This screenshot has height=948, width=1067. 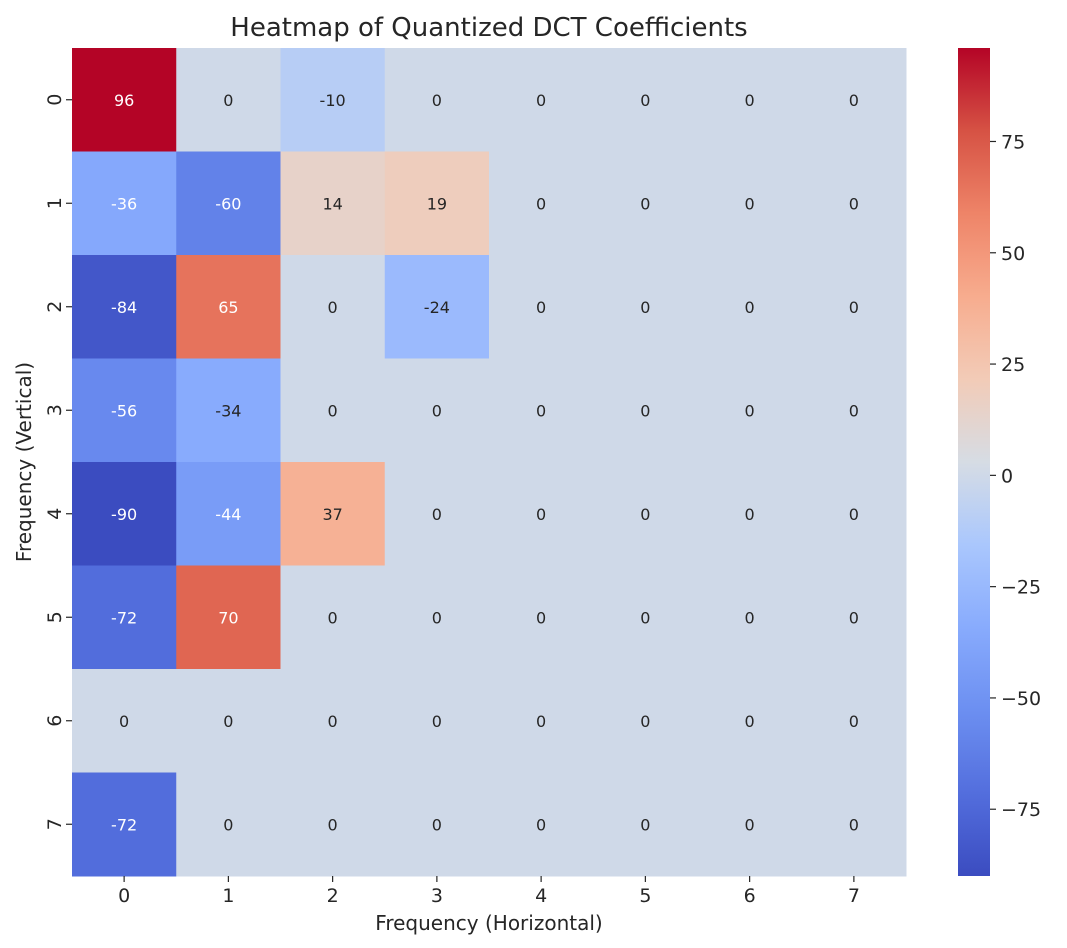 I want to click on y-axis-ticks: 0 1 2 3 4 5 6 7, so click(x=58, y=462).